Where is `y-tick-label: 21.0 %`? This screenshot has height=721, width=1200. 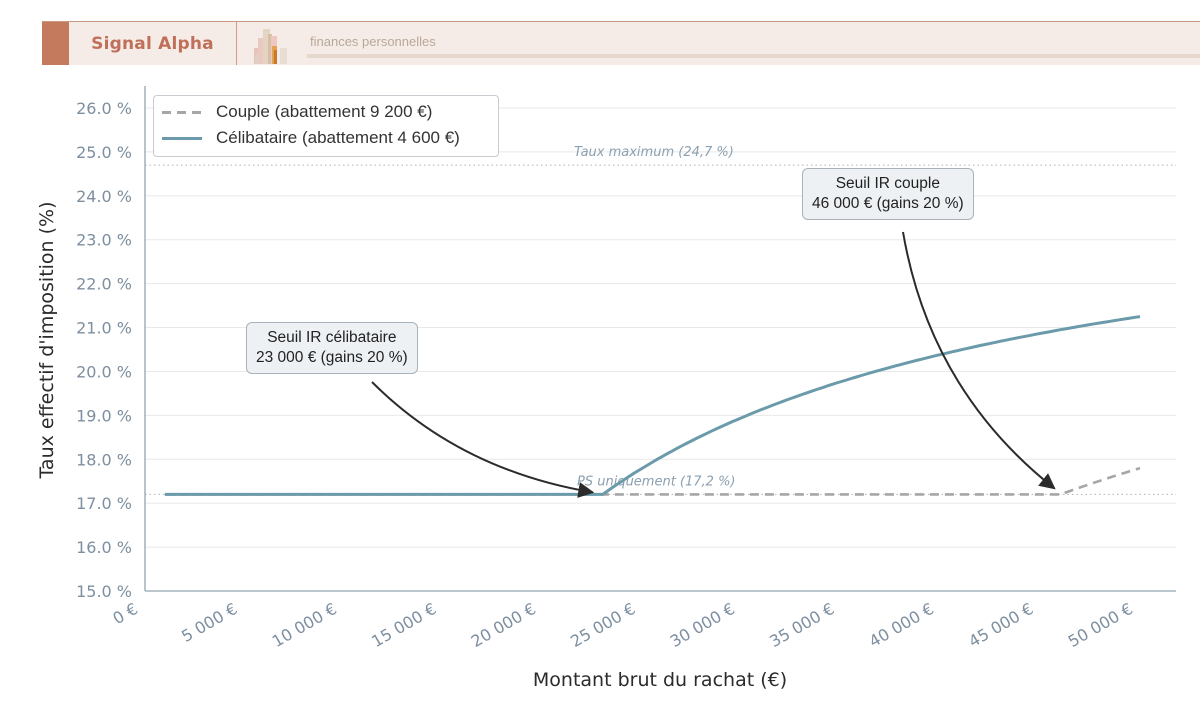 y-tick-label: 21.0 % is located at coordinates (104, 328).